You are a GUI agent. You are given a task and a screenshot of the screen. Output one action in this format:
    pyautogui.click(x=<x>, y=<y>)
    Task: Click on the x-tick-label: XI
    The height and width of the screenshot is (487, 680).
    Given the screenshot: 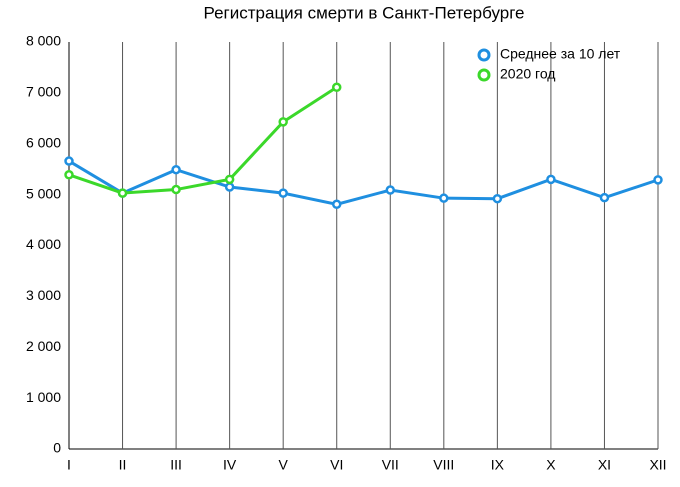 What is the action you would take?
    pyautogui.click(x=604, y=465)
    